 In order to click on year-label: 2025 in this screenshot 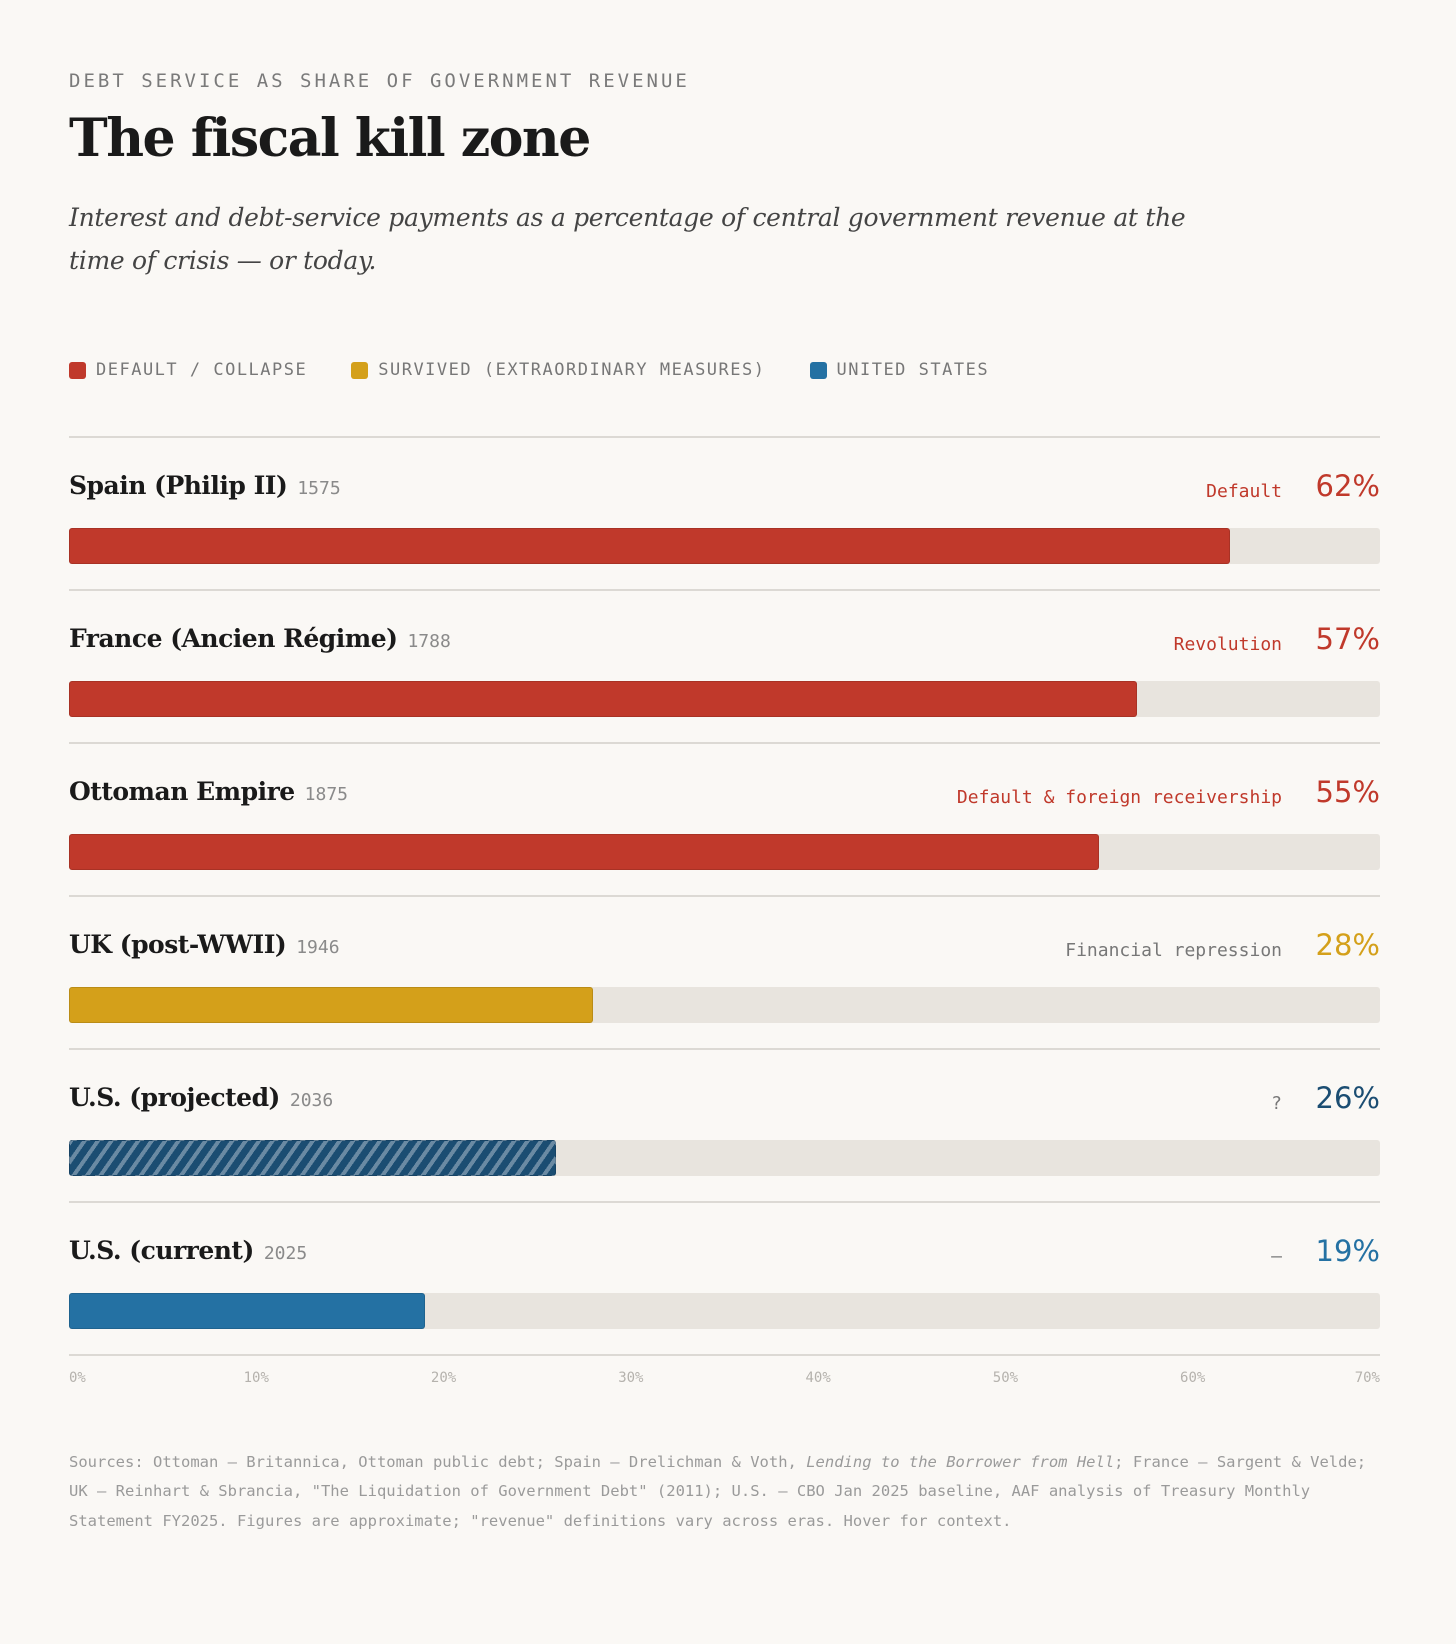, I will do `click(285, 1253)`.